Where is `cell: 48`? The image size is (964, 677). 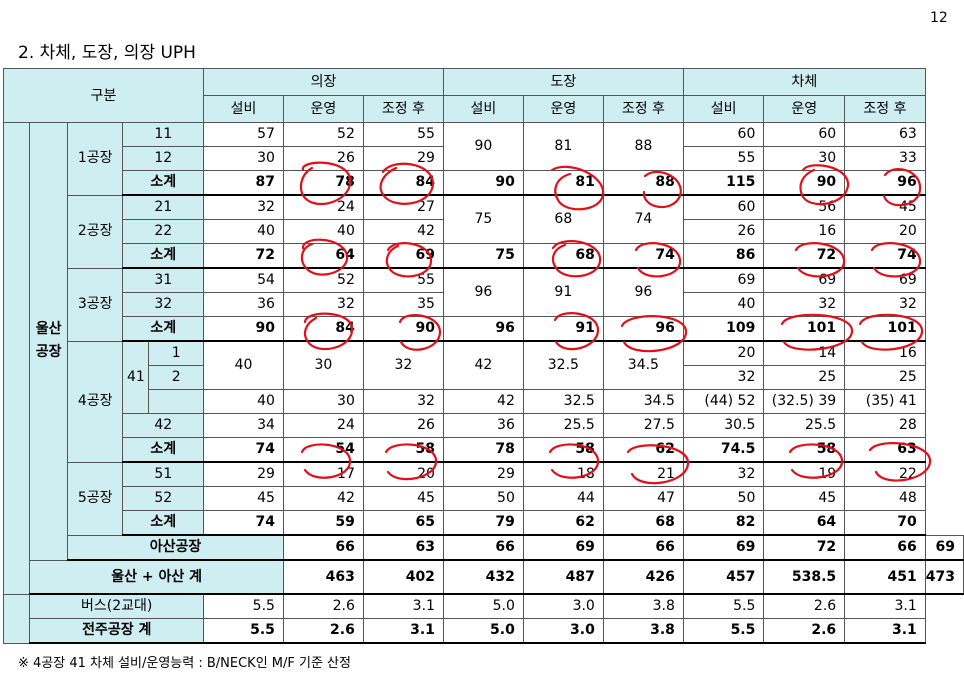 cell: 48 is located at coordinates (885, 498).